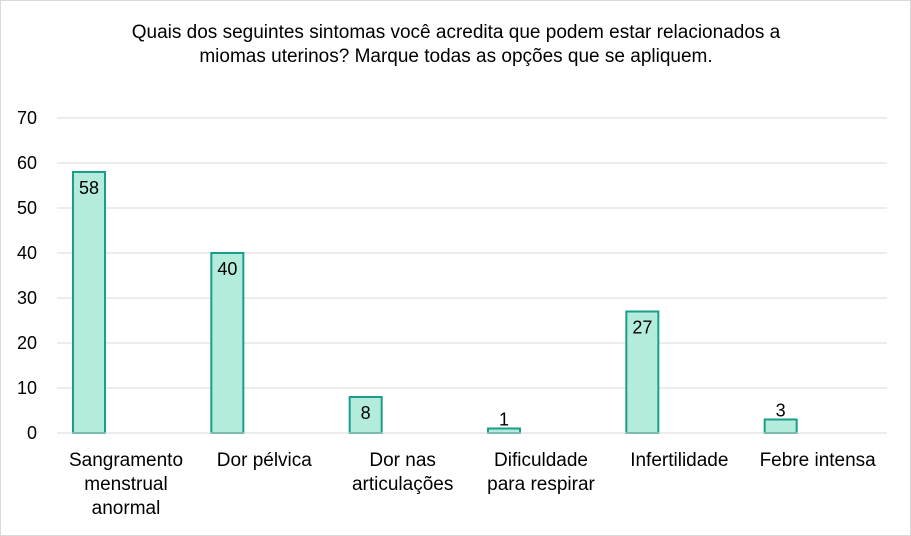  I want to click on y-tick-label: 20, so click(27, 343).